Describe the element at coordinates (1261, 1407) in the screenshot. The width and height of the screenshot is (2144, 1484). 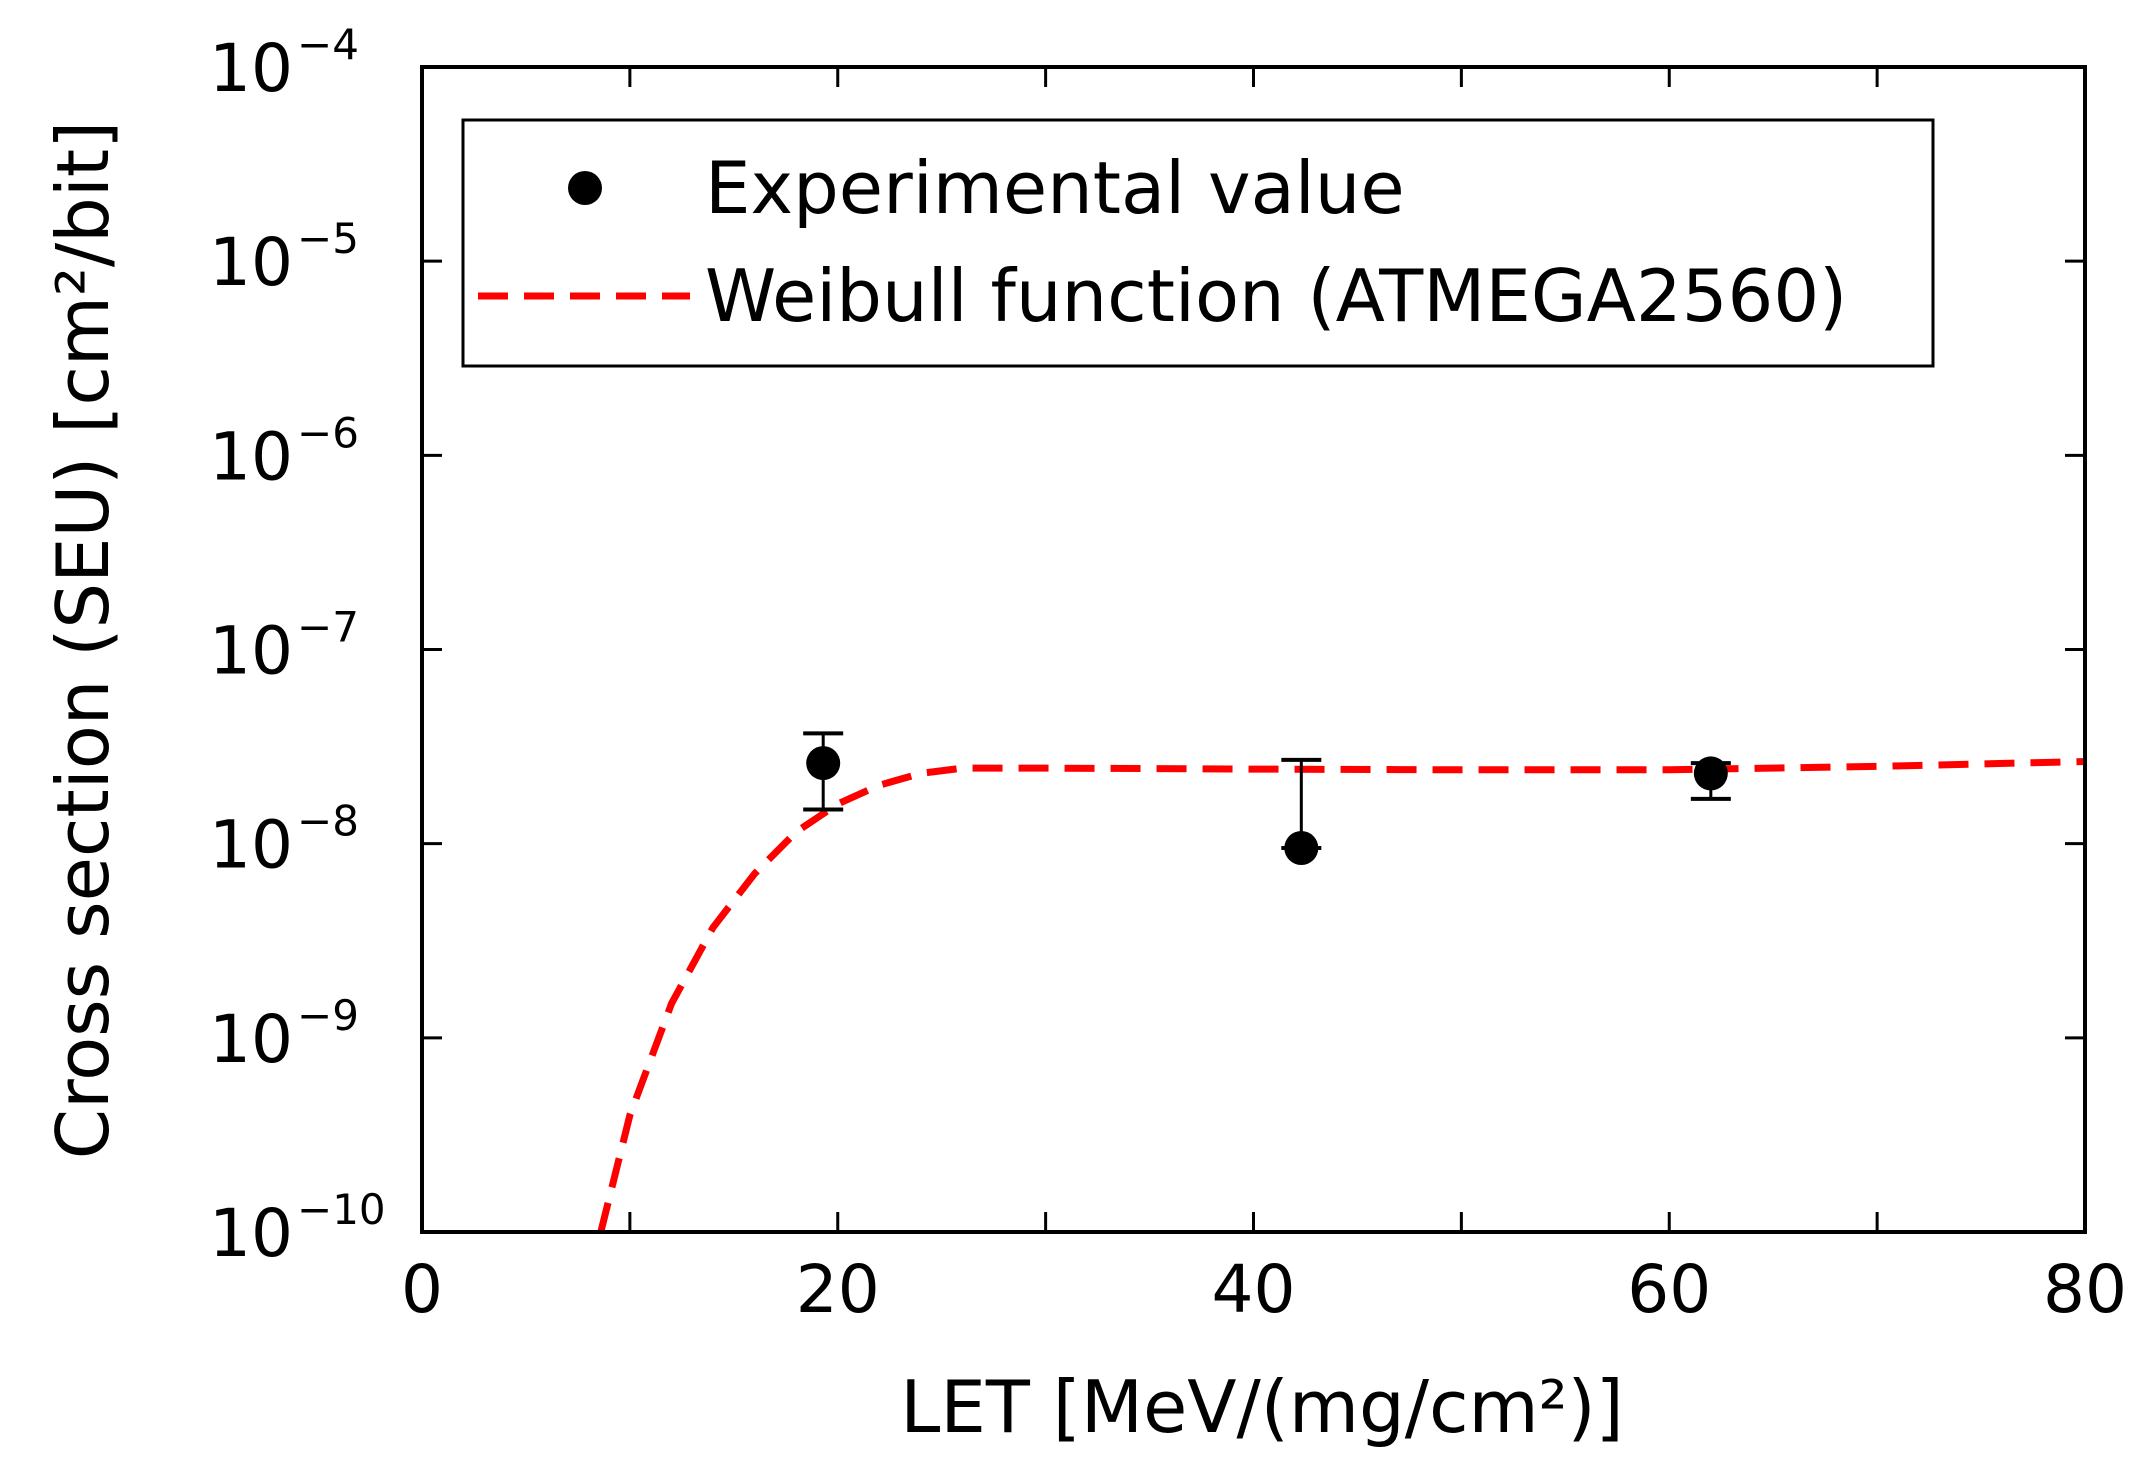
I see `x-axis-title: LET [MeV/(mg/cm²)]` at that location.